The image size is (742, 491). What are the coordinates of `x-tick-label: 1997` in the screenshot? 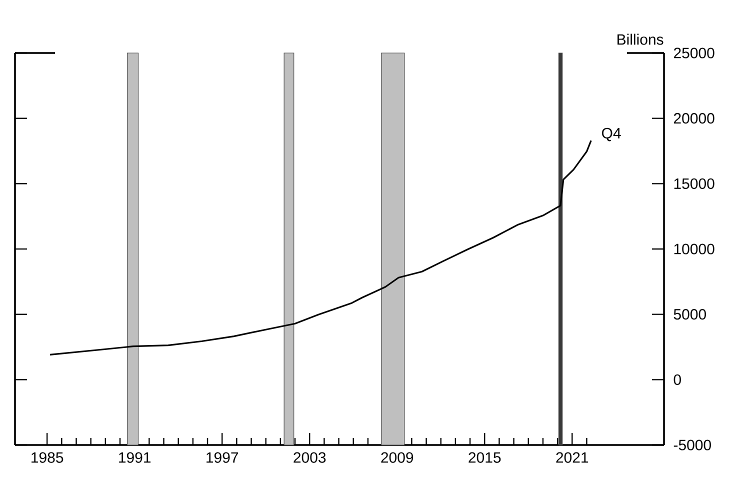 It's located at (222, 457).